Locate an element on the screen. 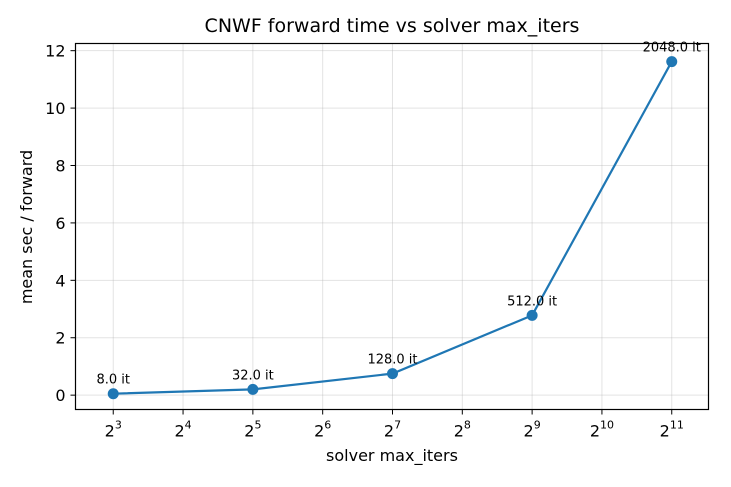 This screenshot has width=731, height=487. y-tick-label: 6 is located at coordinates (60, 223).